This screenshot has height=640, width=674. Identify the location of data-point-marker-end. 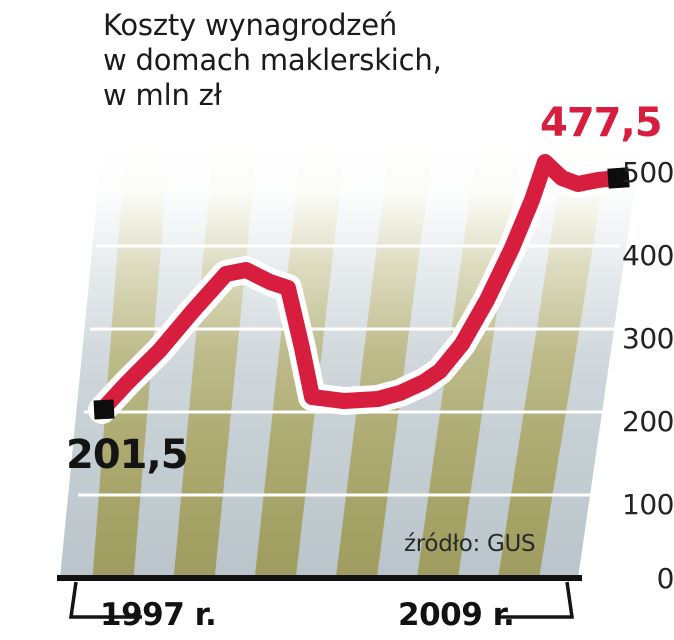
(618, 178).